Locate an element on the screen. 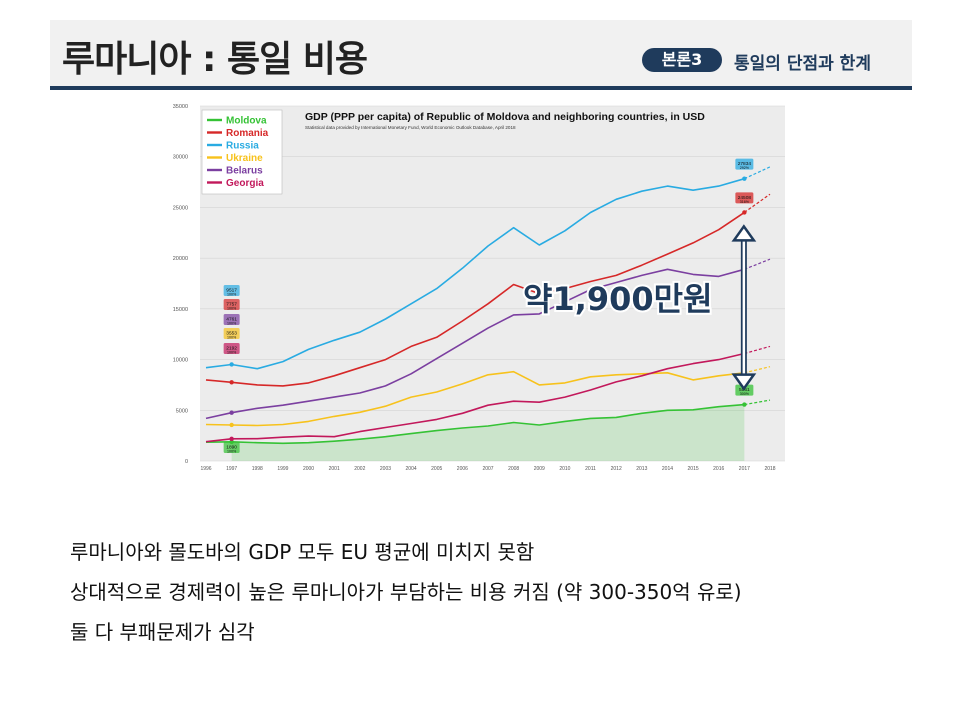 This screenshot has width=960, height=720. x-tick-label: 2015 is located at coordinates (693, 469).